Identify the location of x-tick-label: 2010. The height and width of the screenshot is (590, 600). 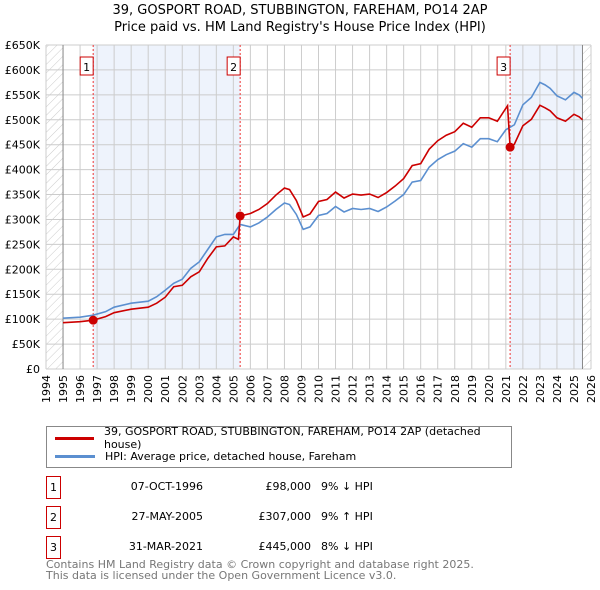
(319, 389).